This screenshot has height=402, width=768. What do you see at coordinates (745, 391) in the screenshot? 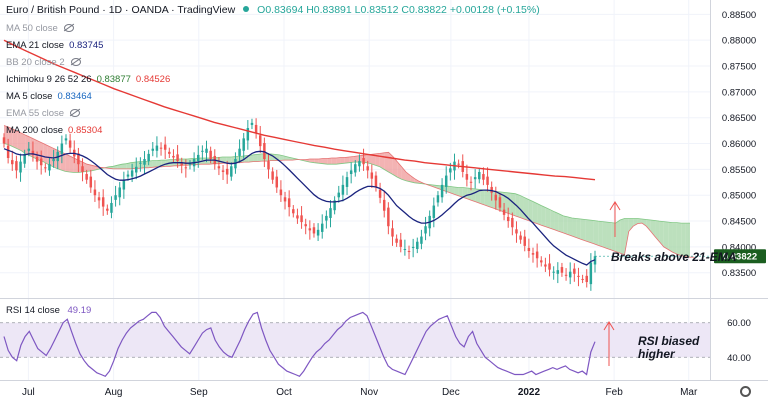
I see `gear-icon` at bounding box center [745, 391].